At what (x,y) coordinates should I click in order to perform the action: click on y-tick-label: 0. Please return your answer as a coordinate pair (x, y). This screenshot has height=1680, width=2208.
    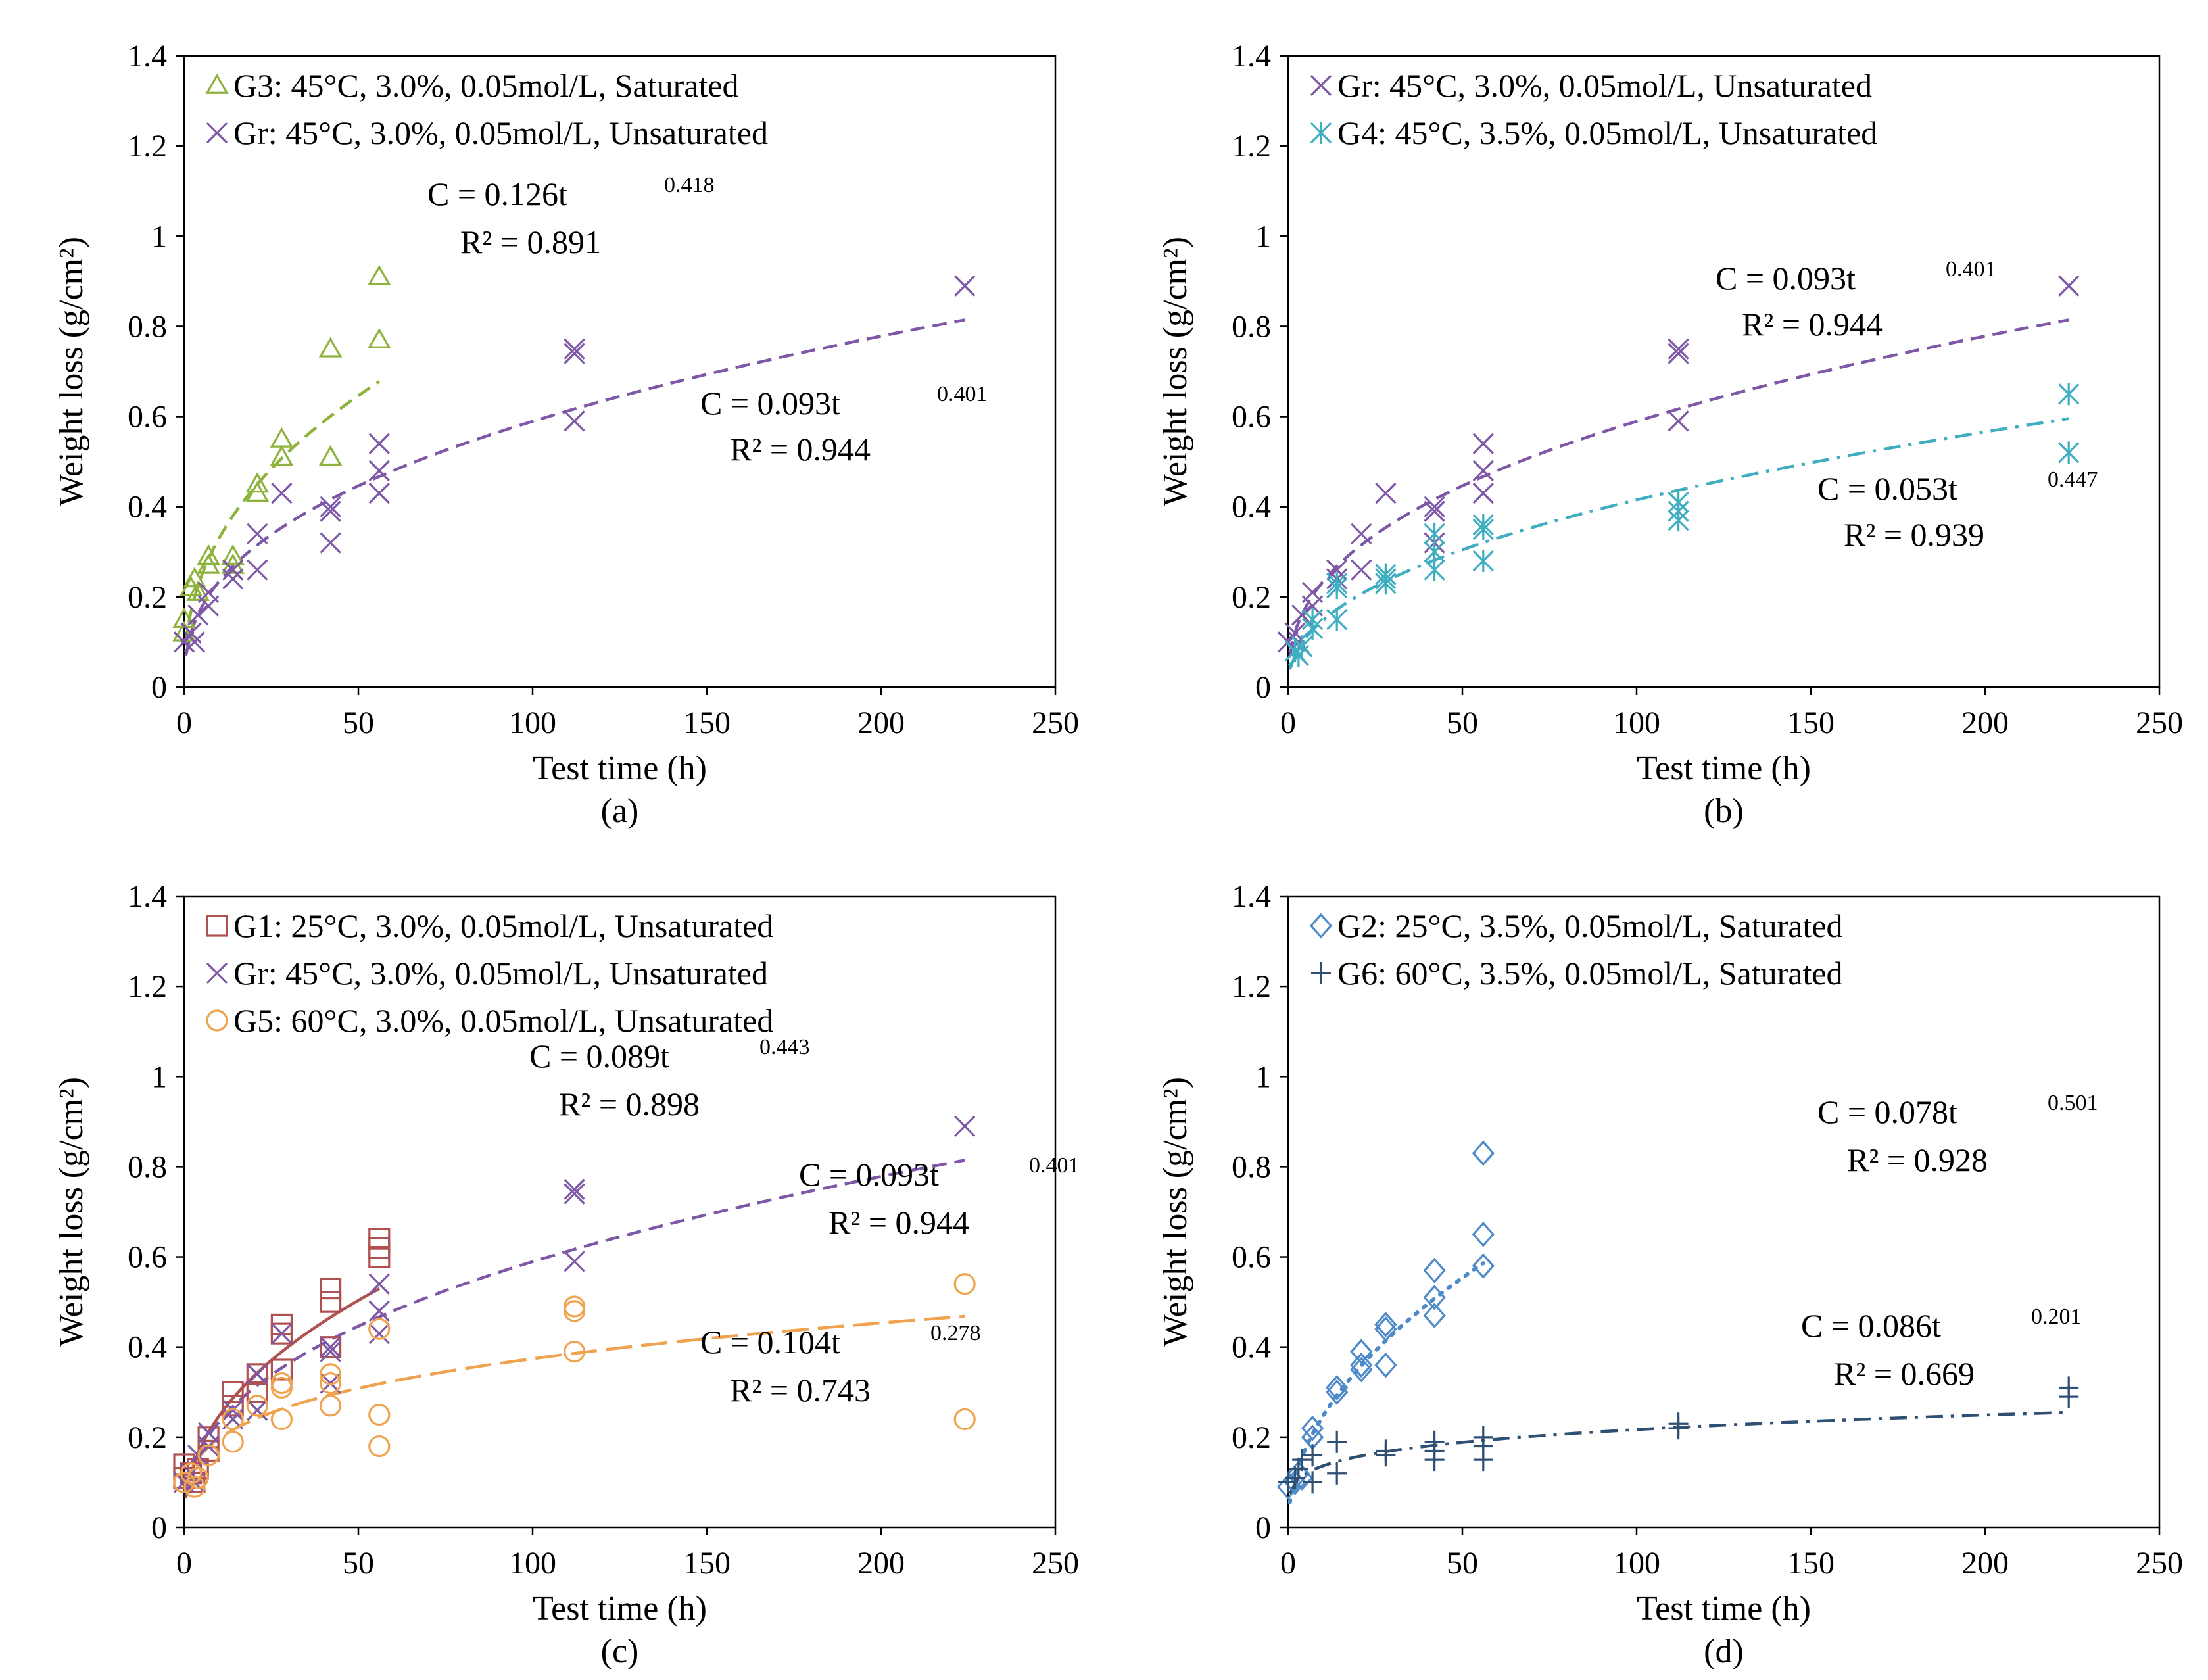
    Looking at the image, I should click on (159, 687).